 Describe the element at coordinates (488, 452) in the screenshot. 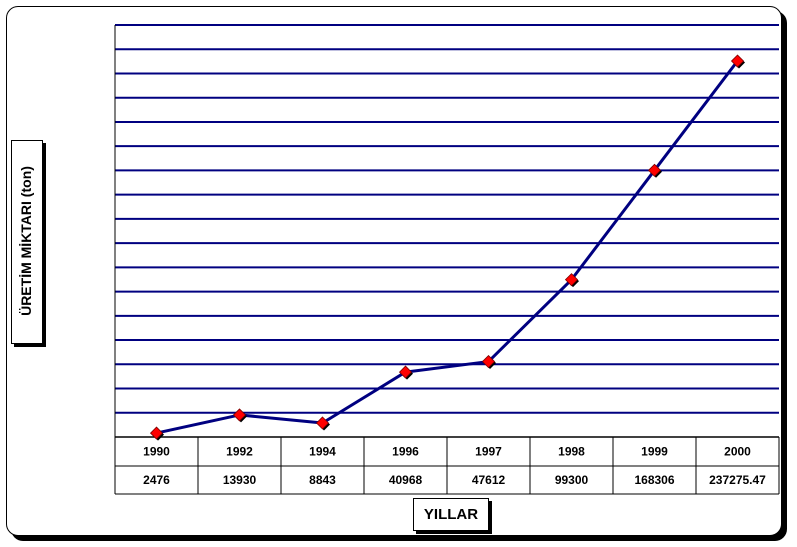

I see `x-tick-label: 1997` at that location.